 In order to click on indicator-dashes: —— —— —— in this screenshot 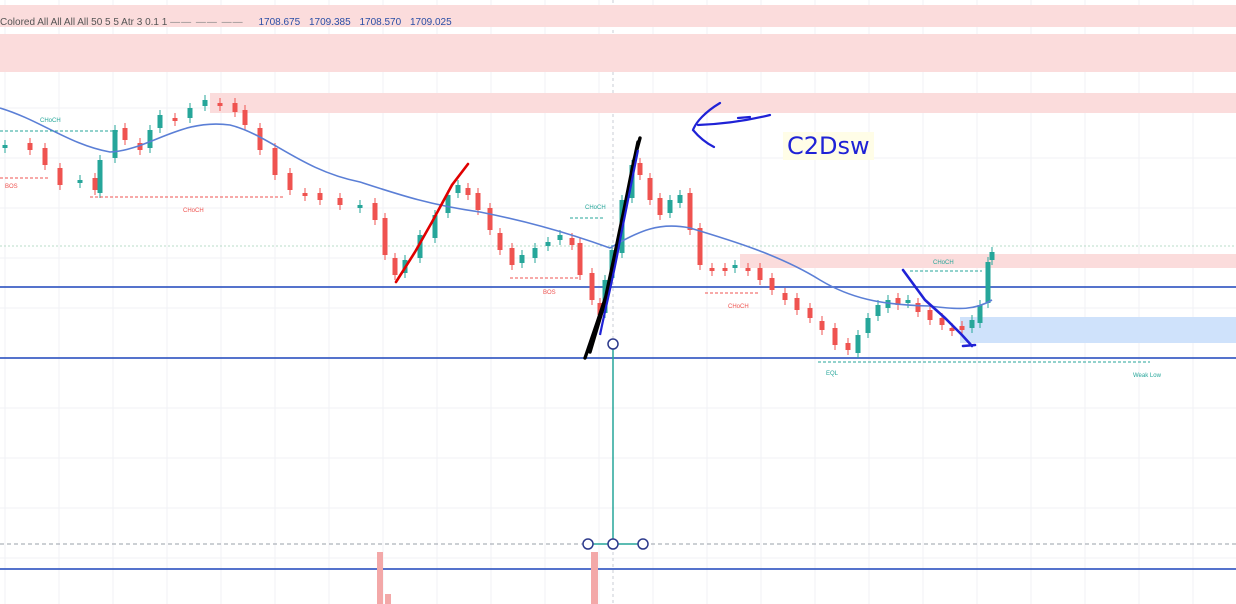, I will do `click(207, 22)`.